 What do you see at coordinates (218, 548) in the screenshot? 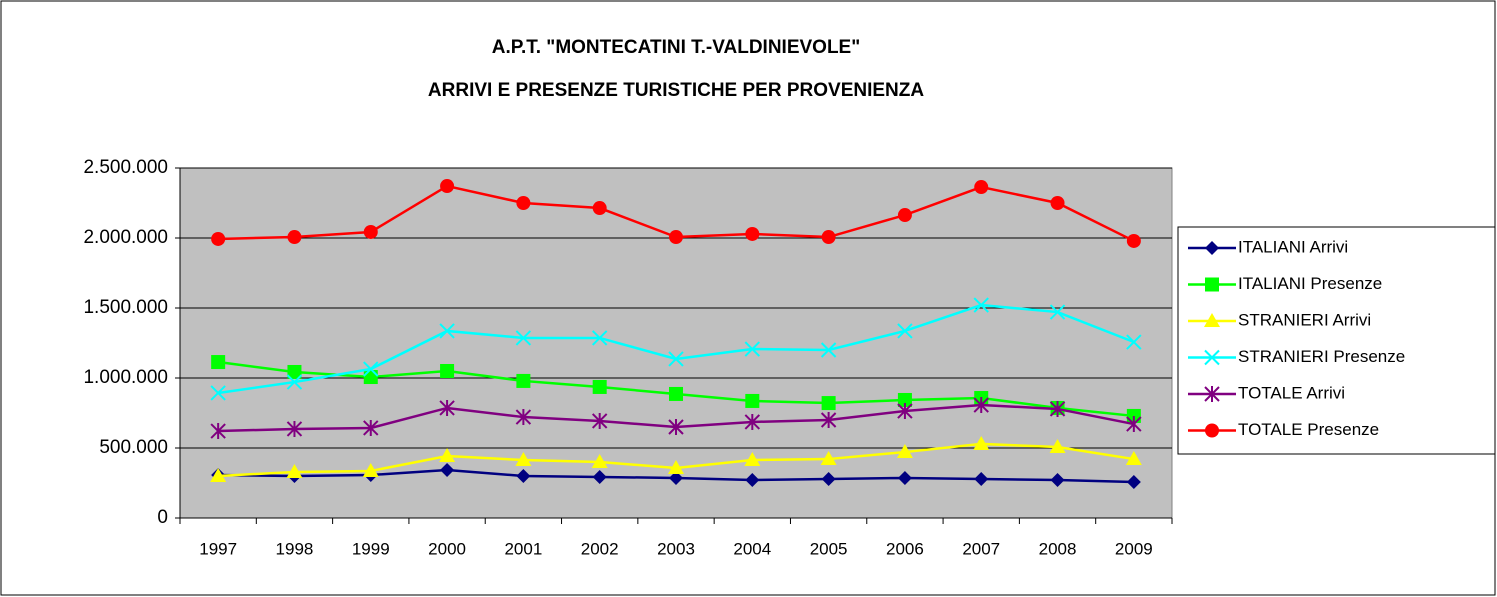
I see `x-tick-label: 1997` at bounding box center [218, 548].